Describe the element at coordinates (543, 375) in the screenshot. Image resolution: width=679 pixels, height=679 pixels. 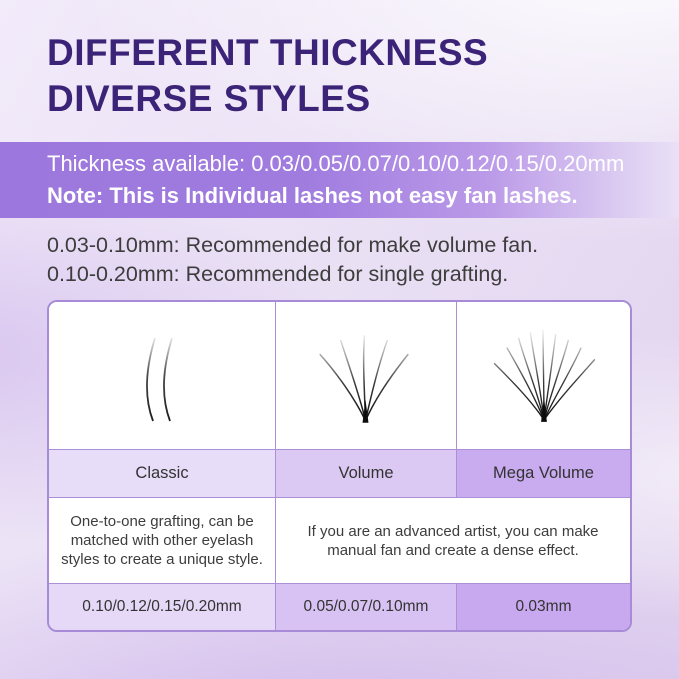
I see `mega-volume-lash-illustration` at that location.